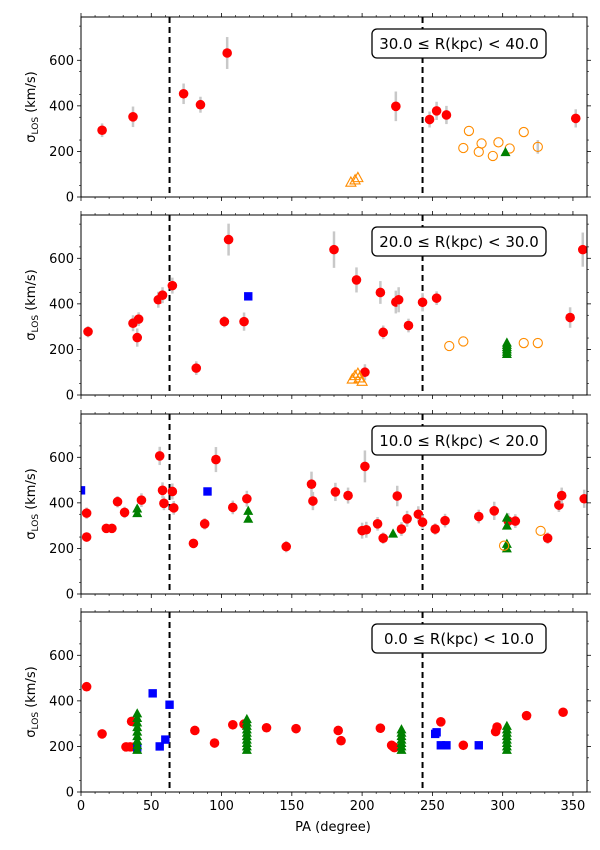  I want to click on range-label: 0.0 ≤ R(kpc) < 10.0, so click(459, 638).